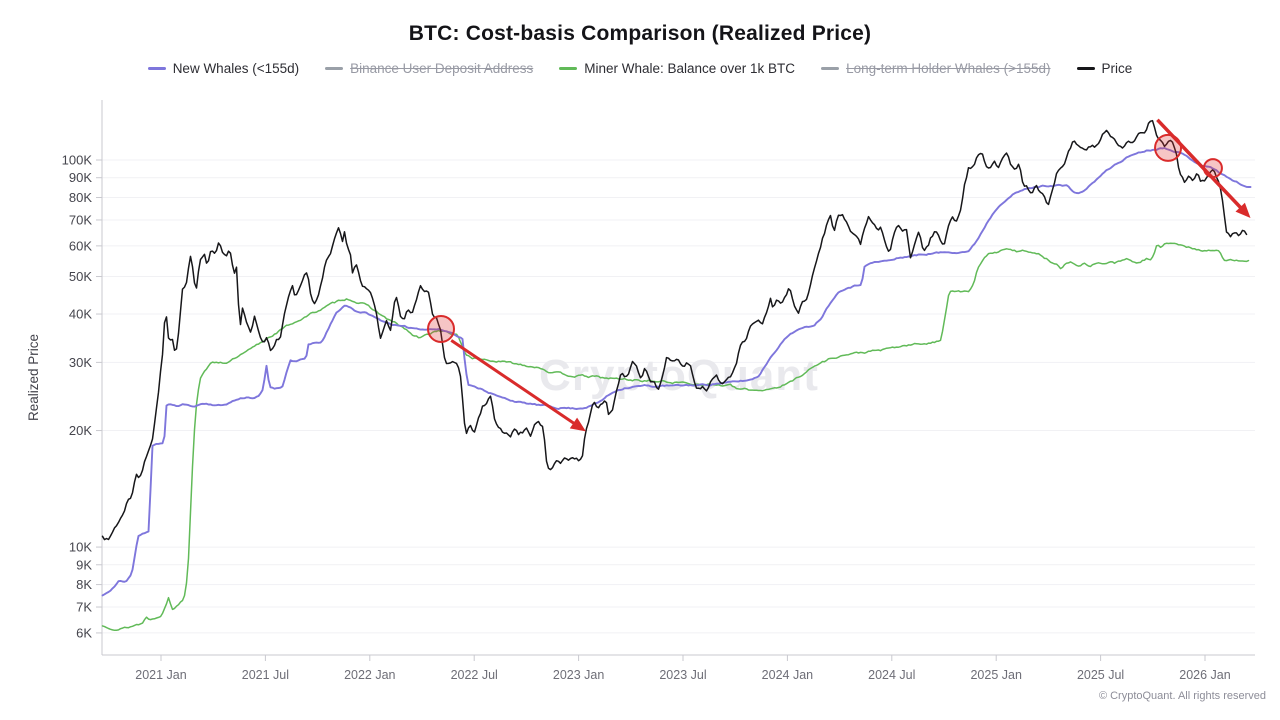  Describe the element at coordinates (787, 675) in the screenshot. I see `svg-text: 2024 Jan` at that location.